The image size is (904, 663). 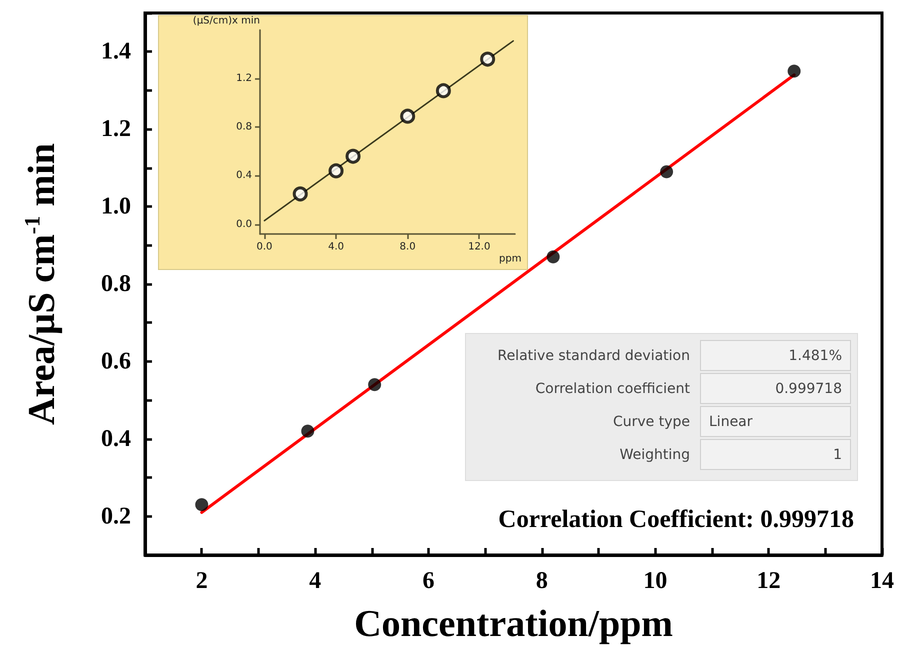 I want to click on y-axis-title: (μS/cm)x min, so click(x=226, y=21).